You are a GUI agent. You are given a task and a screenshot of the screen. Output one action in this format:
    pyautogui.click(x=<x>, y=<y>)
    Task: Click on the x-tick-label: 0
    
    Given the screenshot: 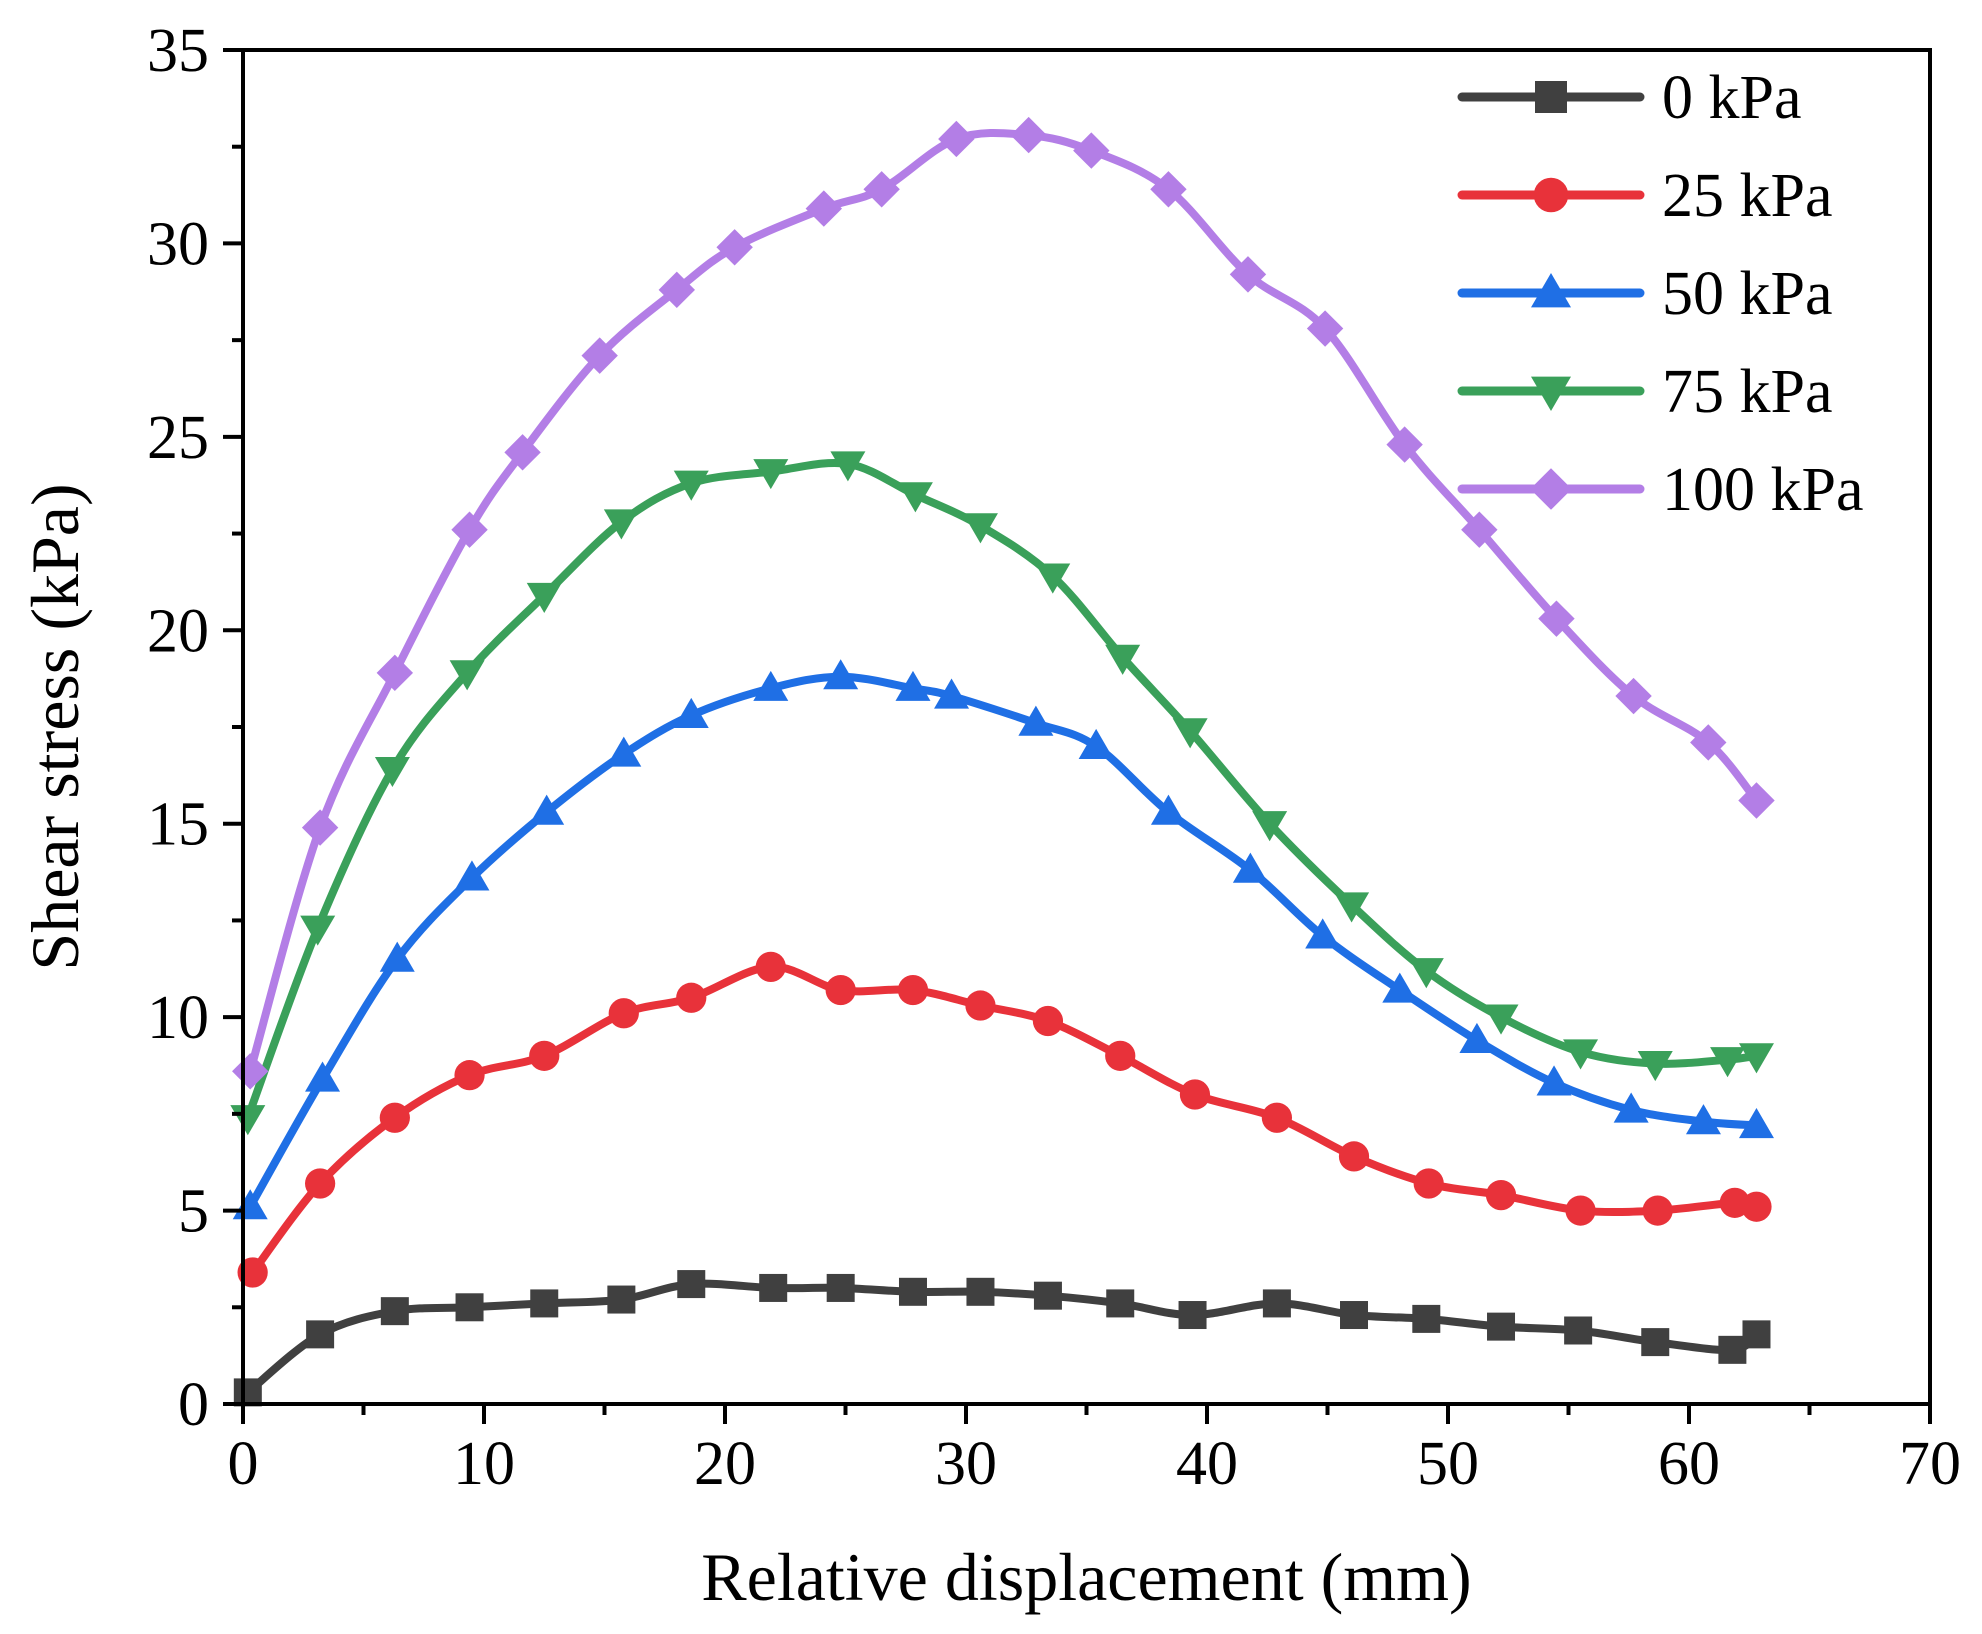 What is the action you would take?
    pyautogui.click(x=243, y=1464)
    